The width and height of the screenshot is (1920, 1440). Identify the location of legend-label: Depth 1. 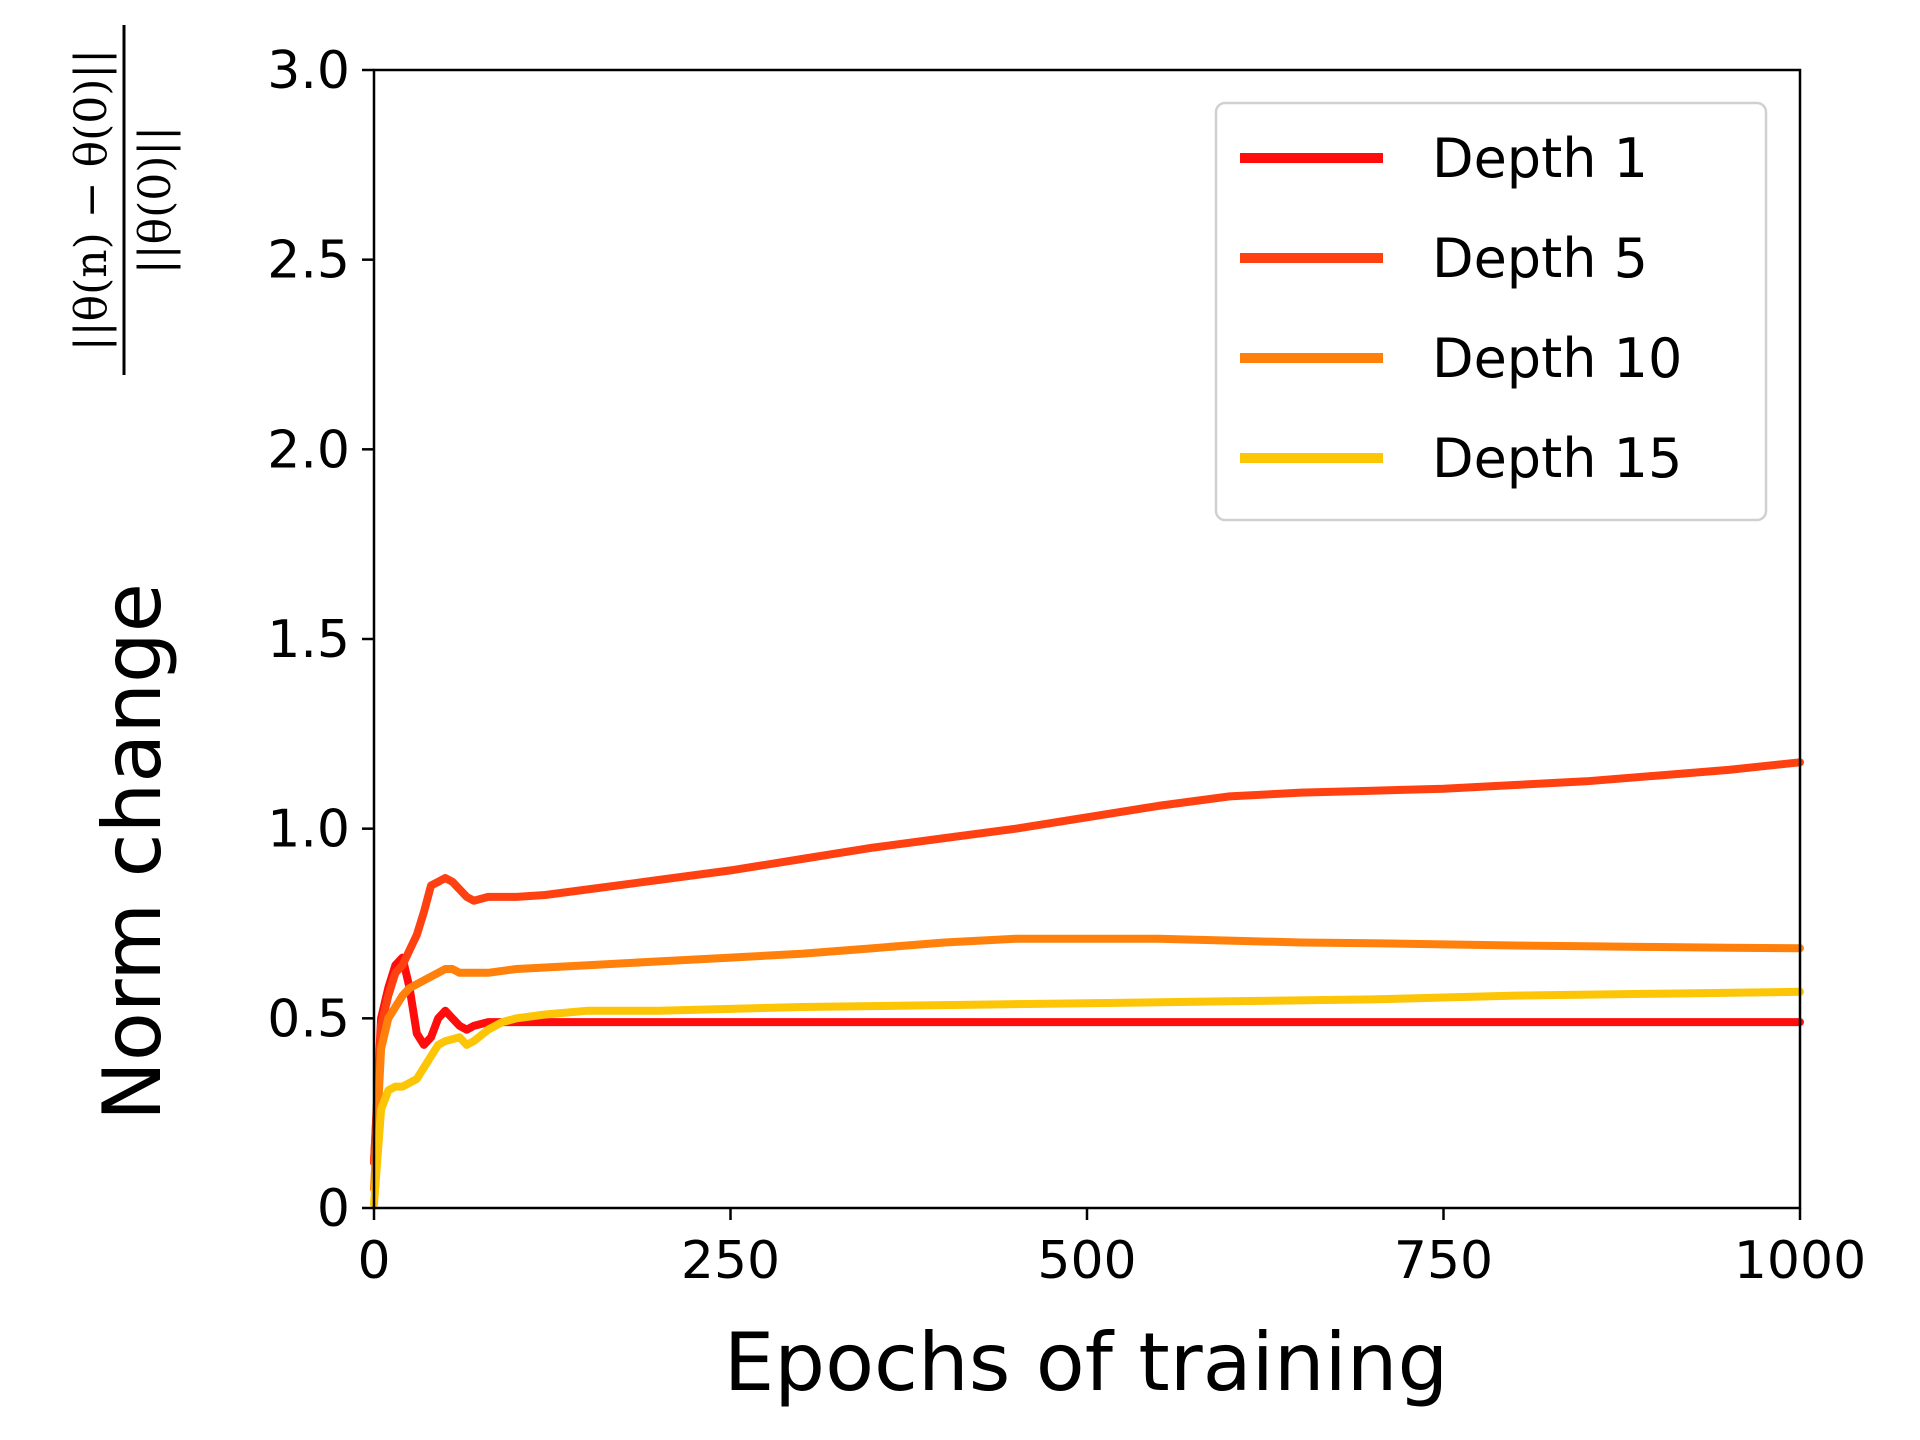
(1540, 158).